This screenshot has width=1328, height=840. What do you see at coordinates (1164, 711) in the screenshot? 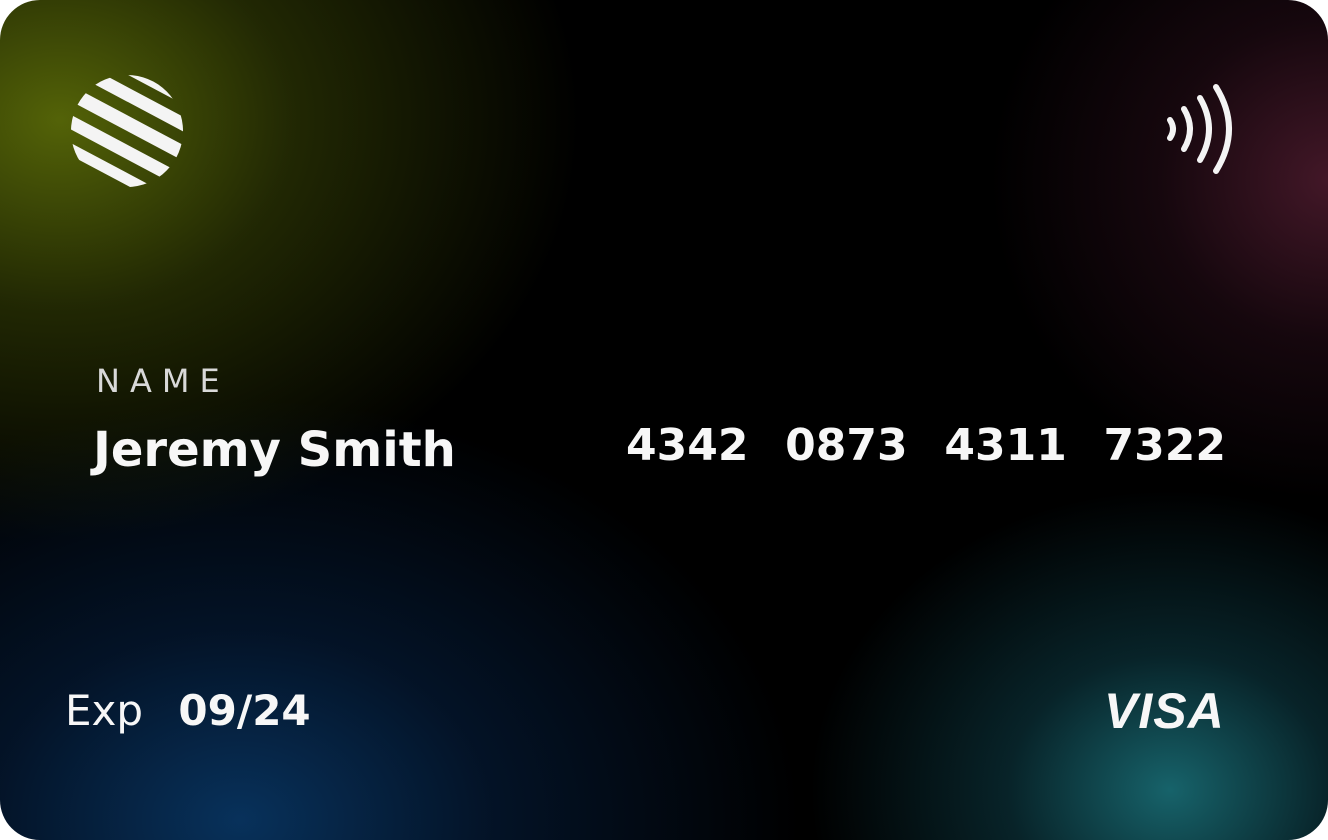
I see `visa-logo: VISA` at bounding box center [1164, 711].